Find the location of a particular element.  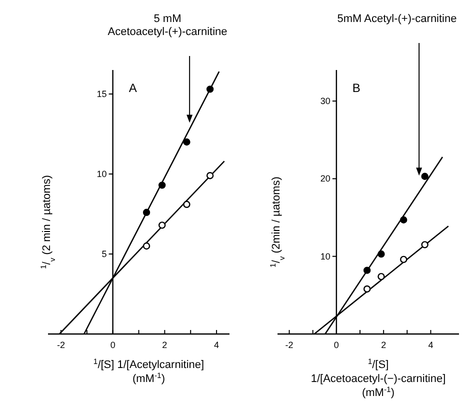

y-tick-label: 15 is located at coordinates (101, 94).